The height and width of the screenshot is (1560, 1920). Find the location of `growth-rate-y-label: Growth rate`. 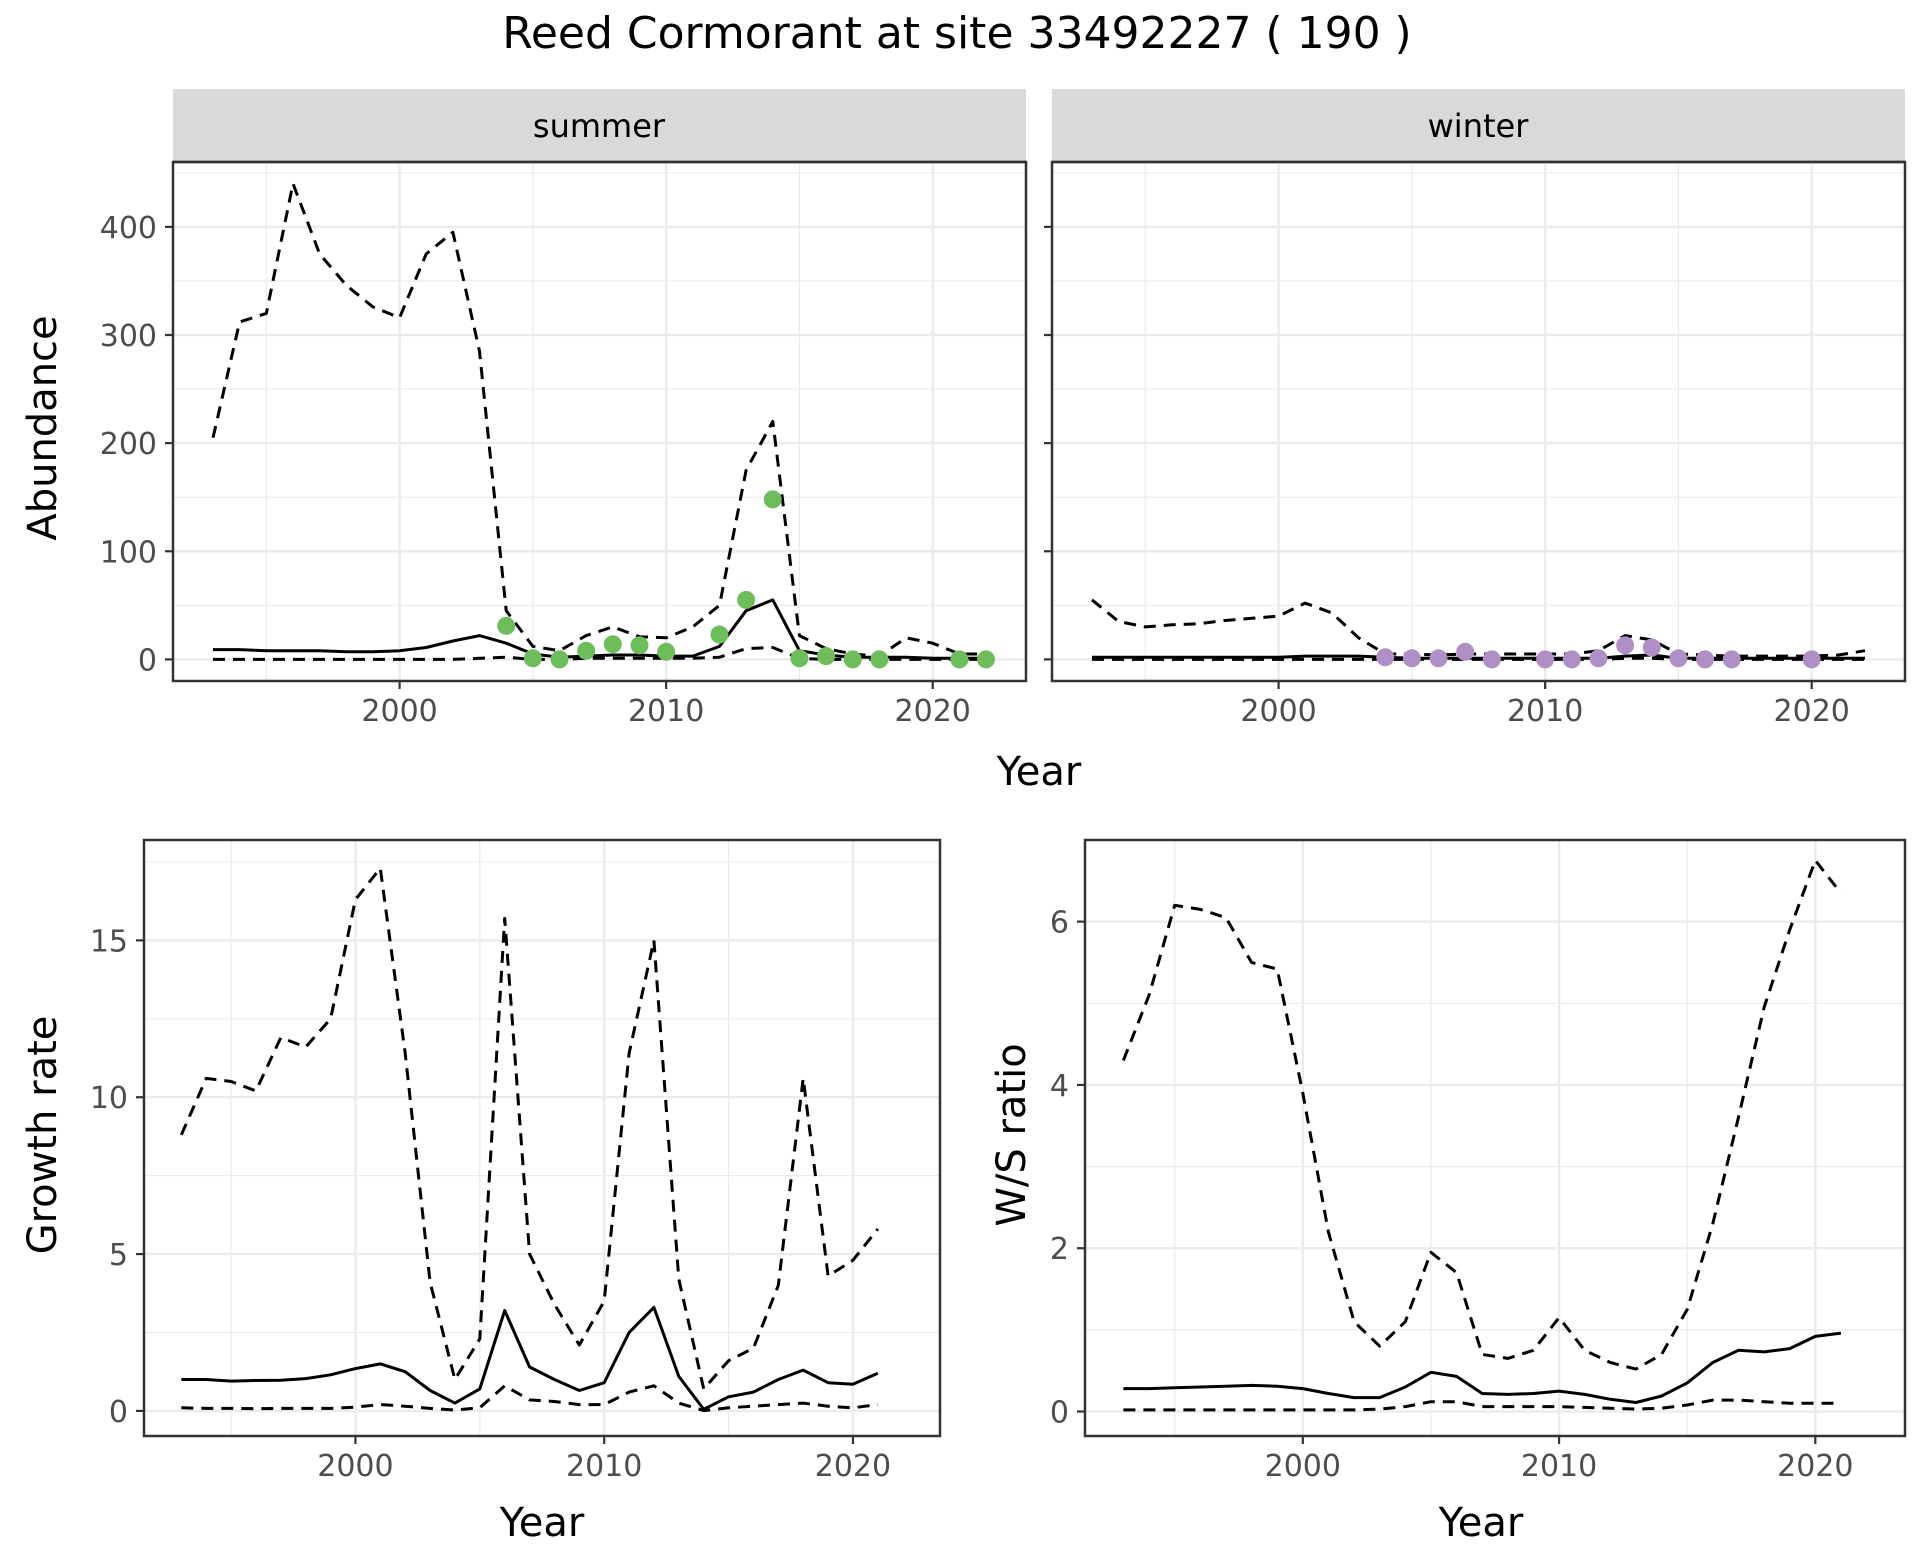

growth-rate-y-label: Growth rate is located at coordinates (43, 1135).